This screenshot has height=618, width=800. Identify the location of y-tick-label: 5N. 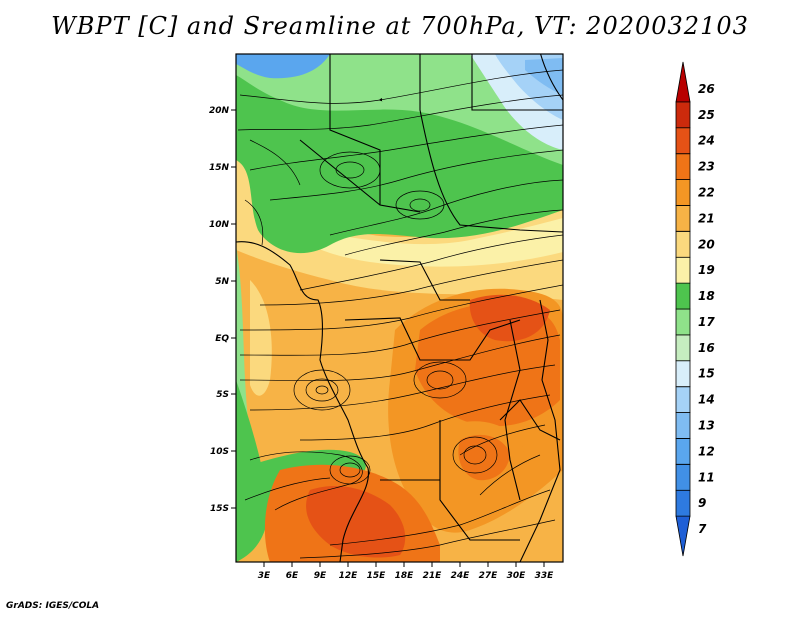
(222, 282).